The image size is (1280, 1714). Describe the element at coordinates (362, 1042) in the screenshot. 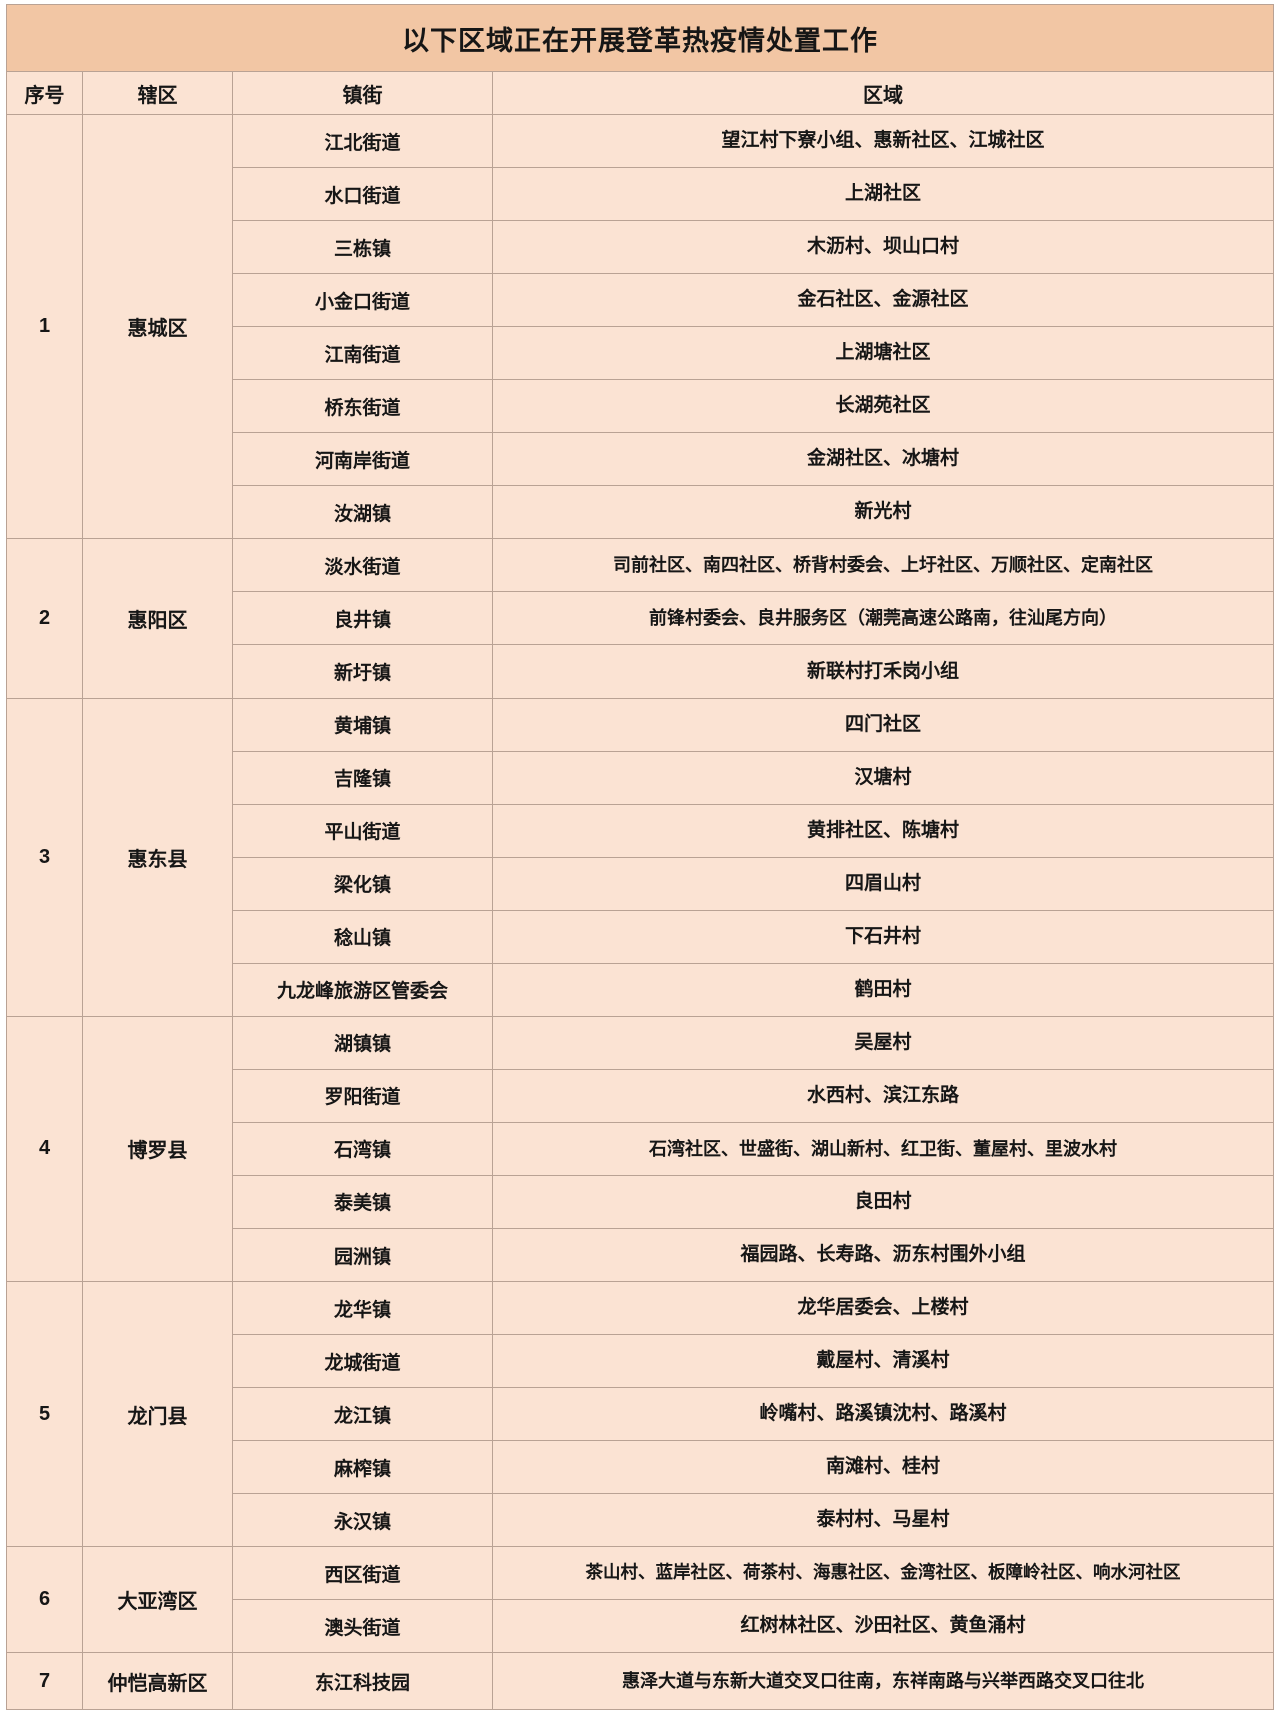

I see `town-cell: 湖镇镇` at that location.